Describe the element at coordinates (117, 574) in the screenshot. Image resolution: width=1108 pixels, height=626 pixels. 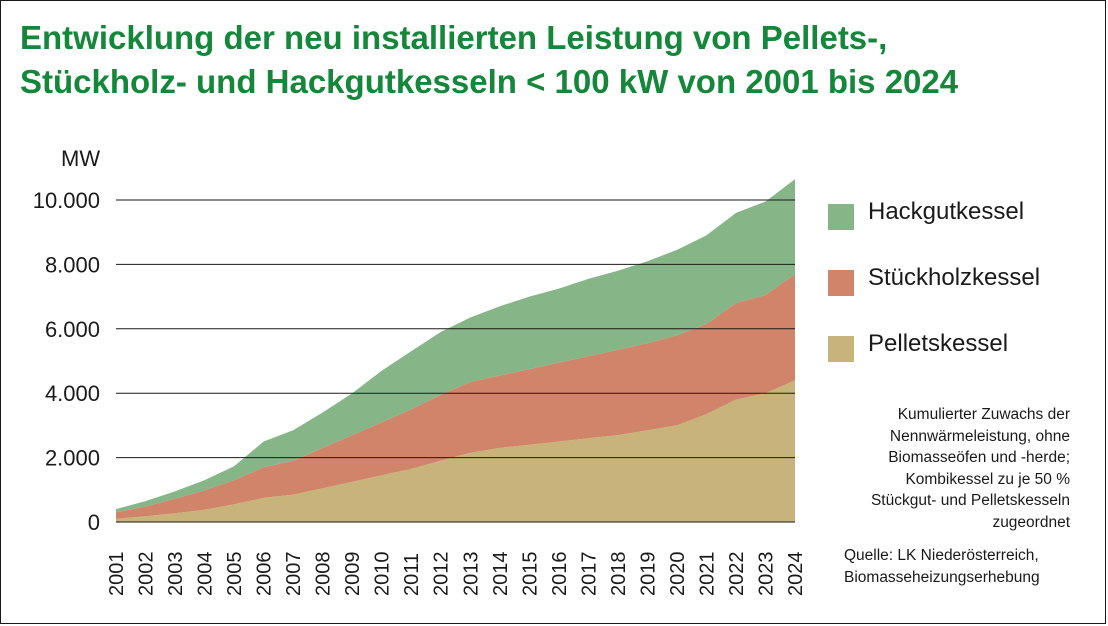
I see `x-tick-label: 2001` at that location.